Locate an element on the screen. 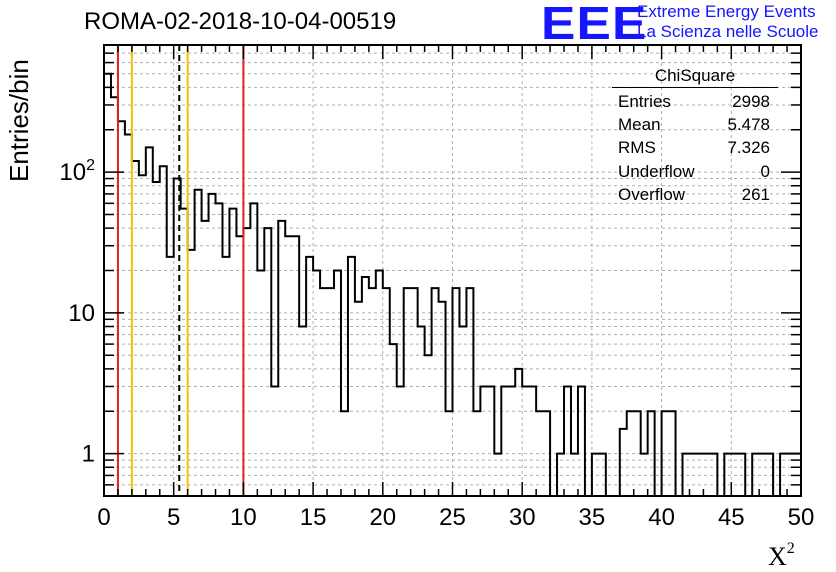  x-tick-label: 5 is located at coordinates (173, 517).